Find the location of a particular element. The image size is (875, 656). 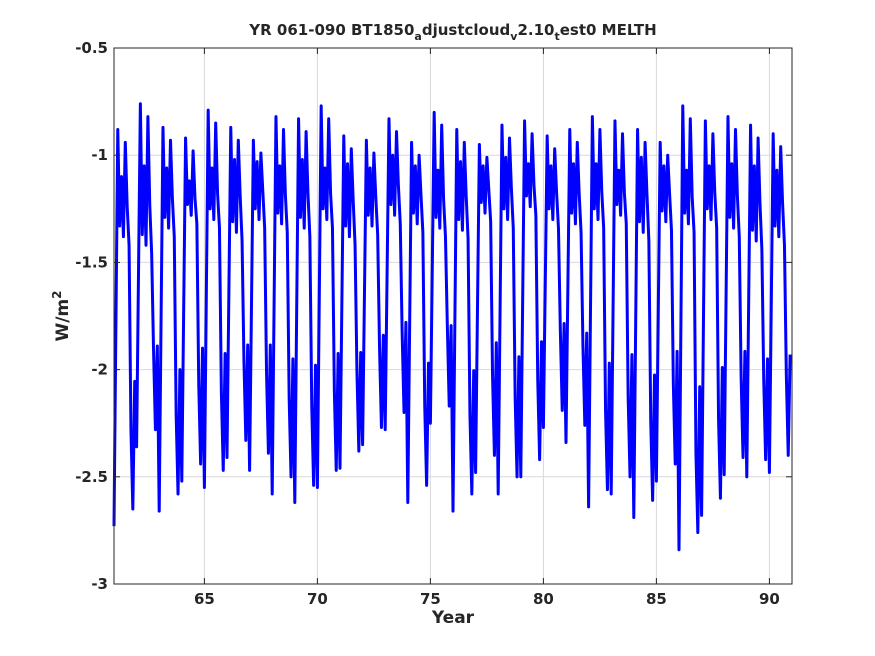

y-axis-label: W/m2 is located at coordinates (61, 315).